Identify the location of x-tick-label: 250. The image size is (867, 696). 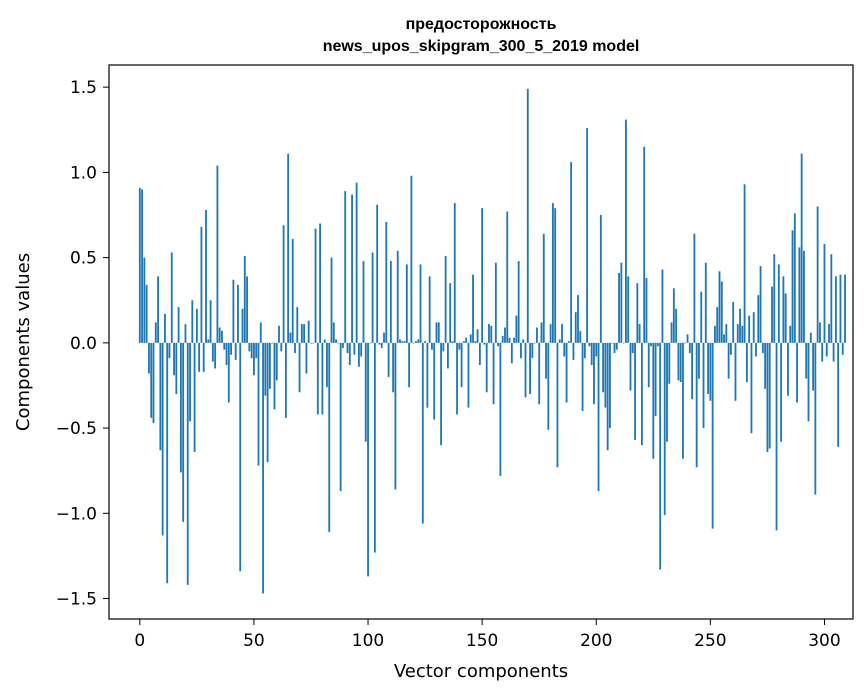
(710, 641).